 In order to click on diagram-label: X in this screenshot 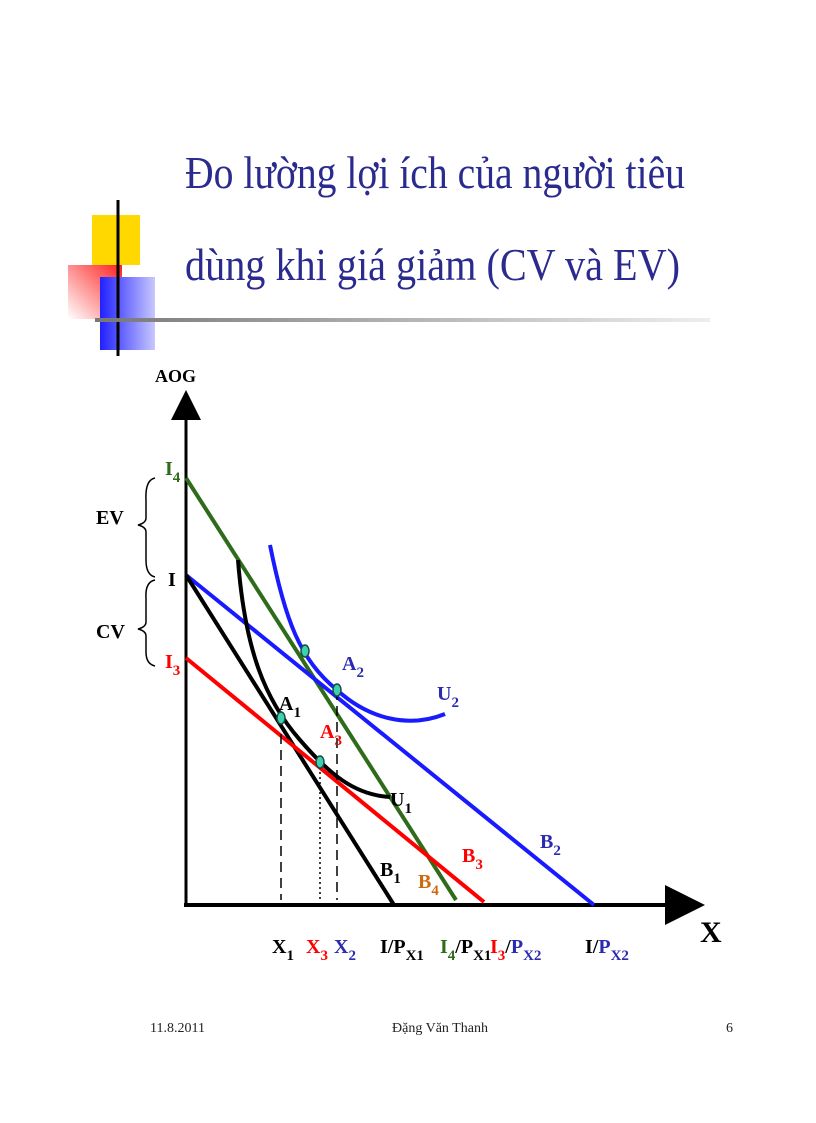, I will do `click(711, 932)`.